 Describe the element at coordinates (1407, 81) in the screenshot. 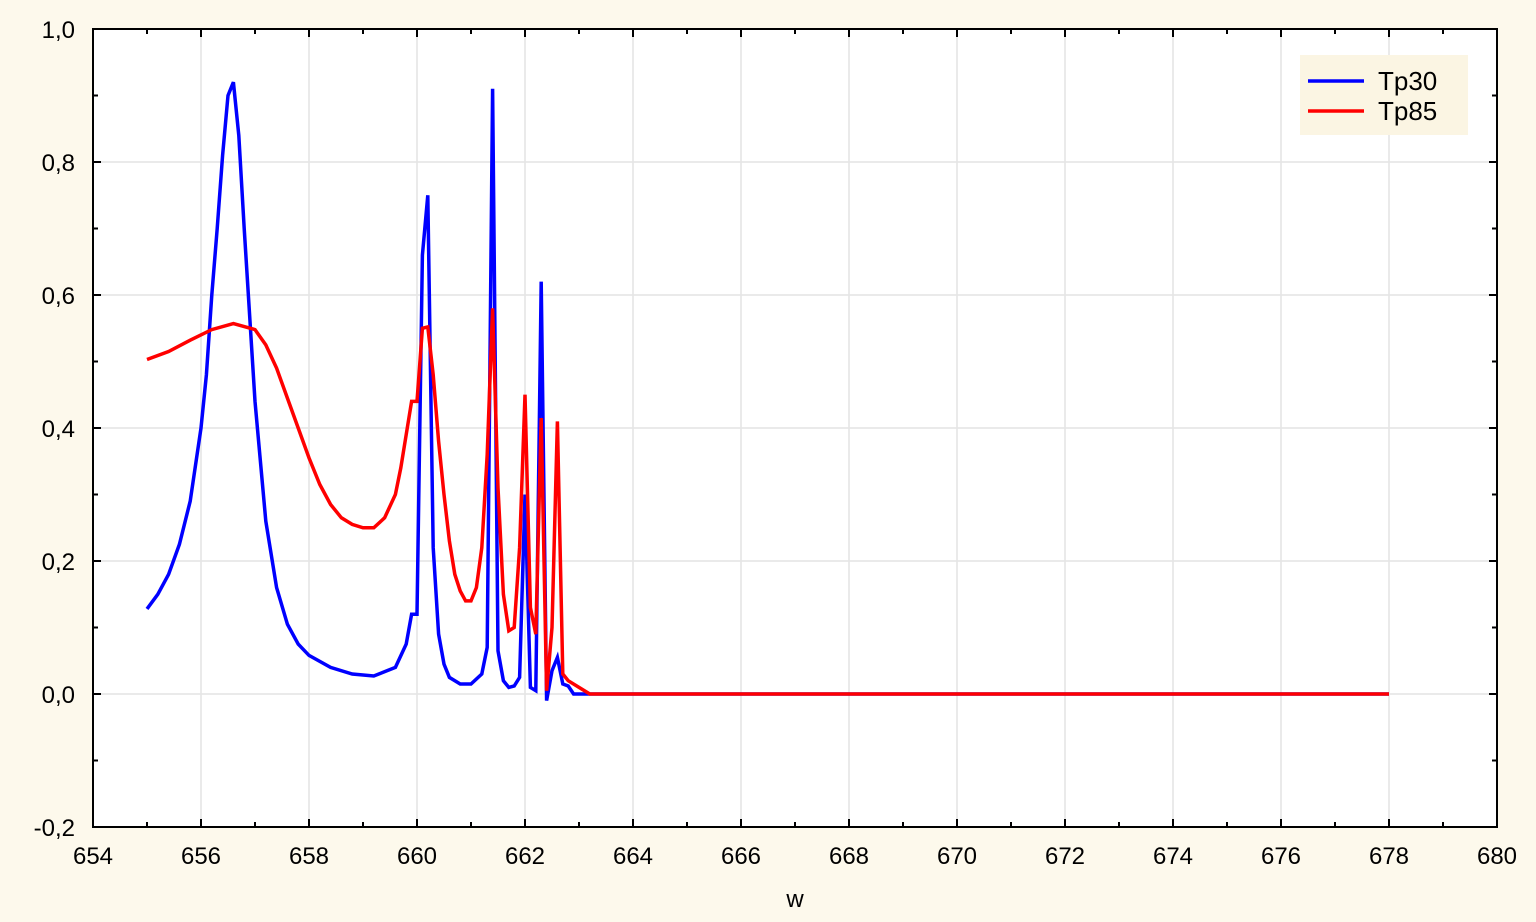

I see `legend-label-tp30: Tp30` at that location.